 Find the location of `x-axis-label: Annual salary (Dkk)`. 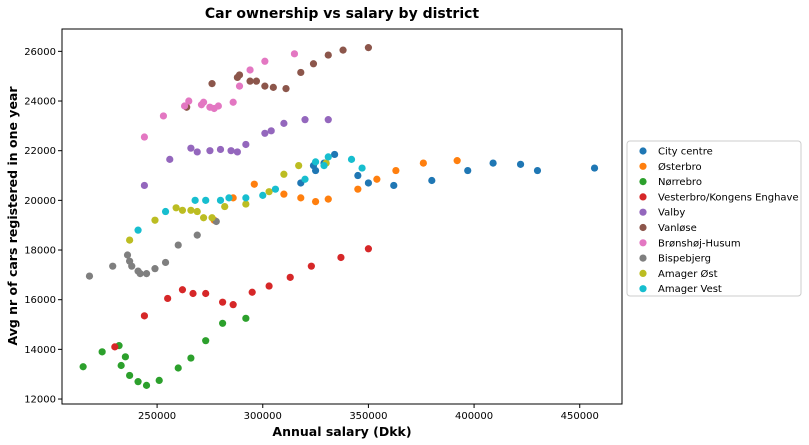

x-axis-label: Annual salary (Dkk) is located at coordinates (341, 431).